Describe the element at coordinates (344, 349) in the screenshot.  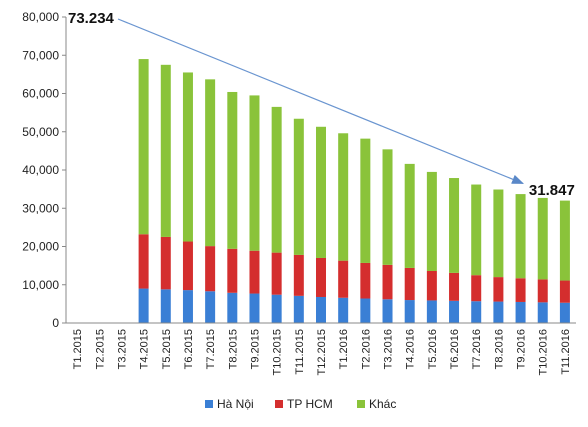
I see `x-tick-label: T1.2016` at that location.